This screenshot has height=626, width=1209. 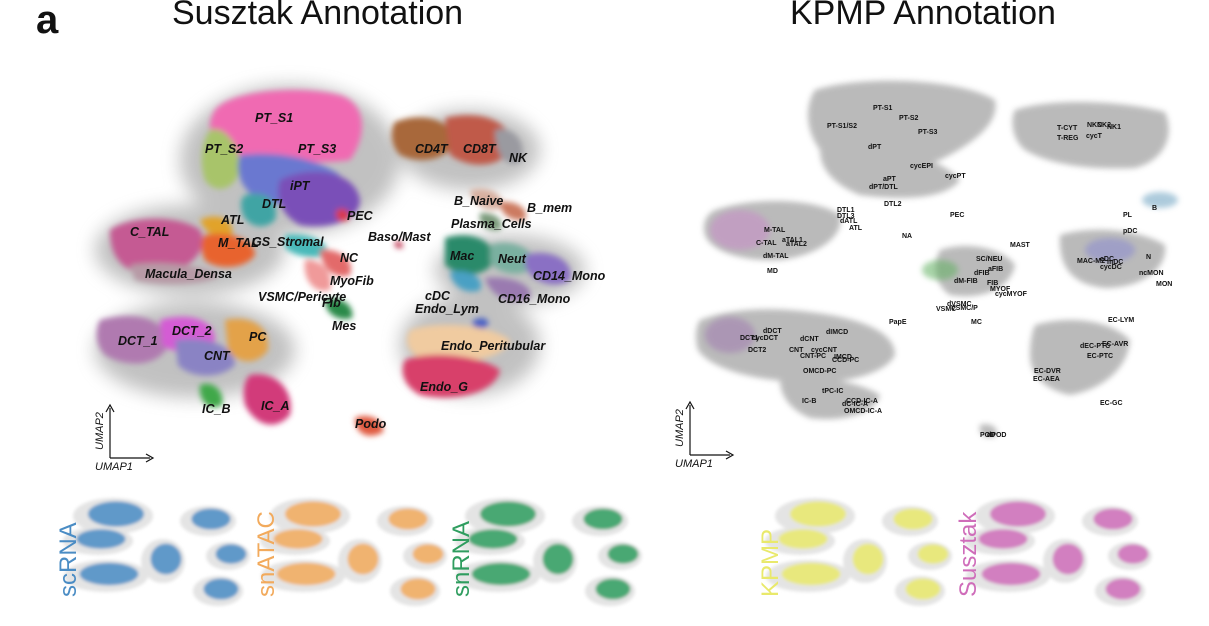 I want to click on susztak-label-16: Baso/Mast, so click(x=399, y=237).